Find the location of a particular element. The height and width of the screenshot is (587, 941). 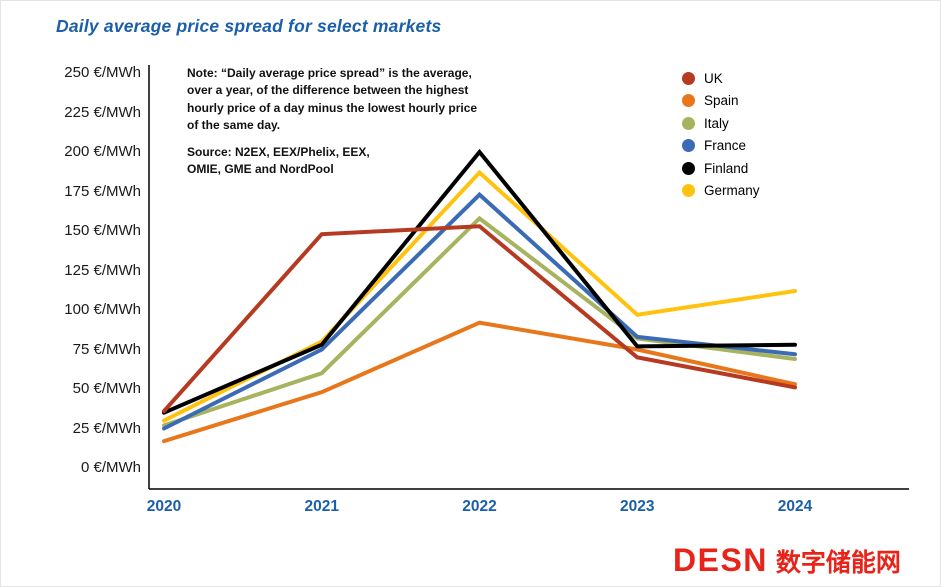

y-tick-label: 0 €/MWh is located at coordinates (110, 467).